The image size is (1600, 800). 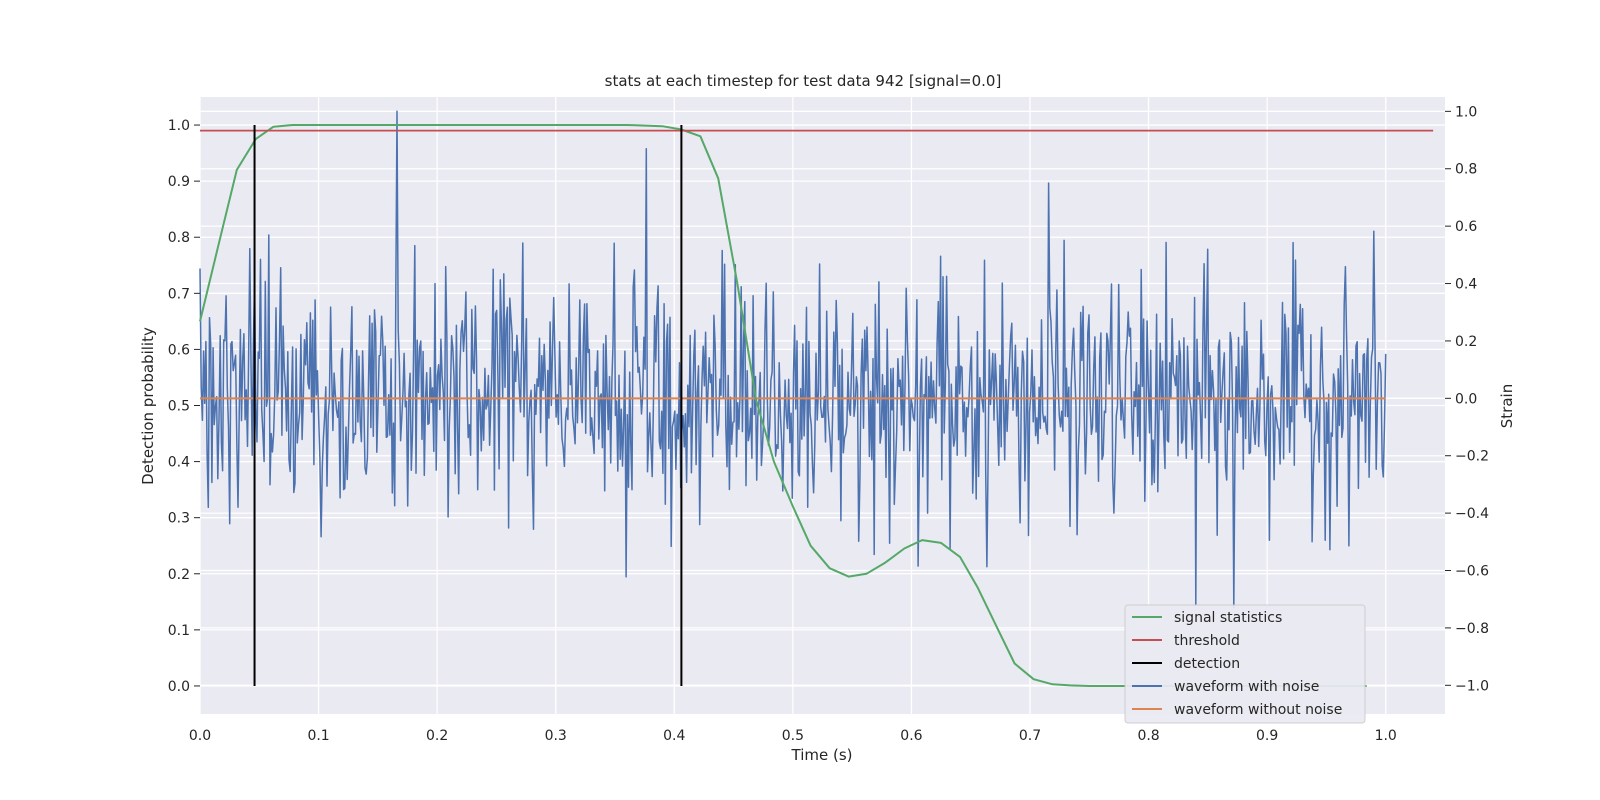 What do you see at coordinates (1466, 112) in the screenshot?
I see `tick-label-y-right: 1.0` at bounding box center [1466, 112].